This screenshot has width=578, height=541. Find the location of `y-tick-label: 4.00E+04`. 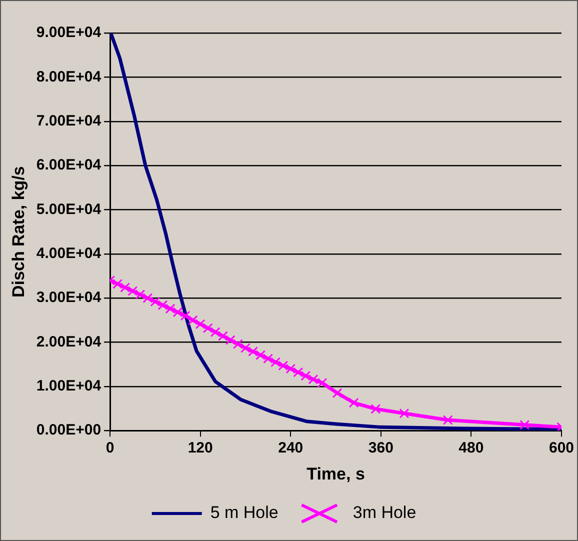

y-tick-label: 4.00E+04 is located at coordinates (69, 253).